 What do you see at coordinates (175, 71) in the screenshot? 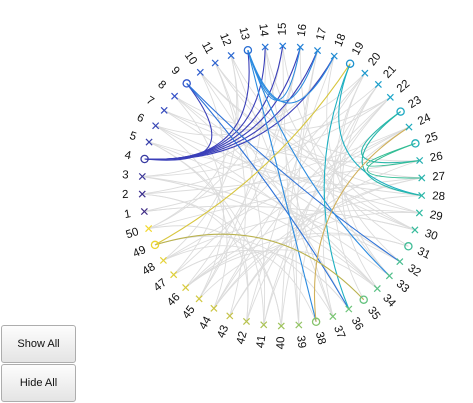
I see `node-label-9: 9` at bounding box center [175, 71].